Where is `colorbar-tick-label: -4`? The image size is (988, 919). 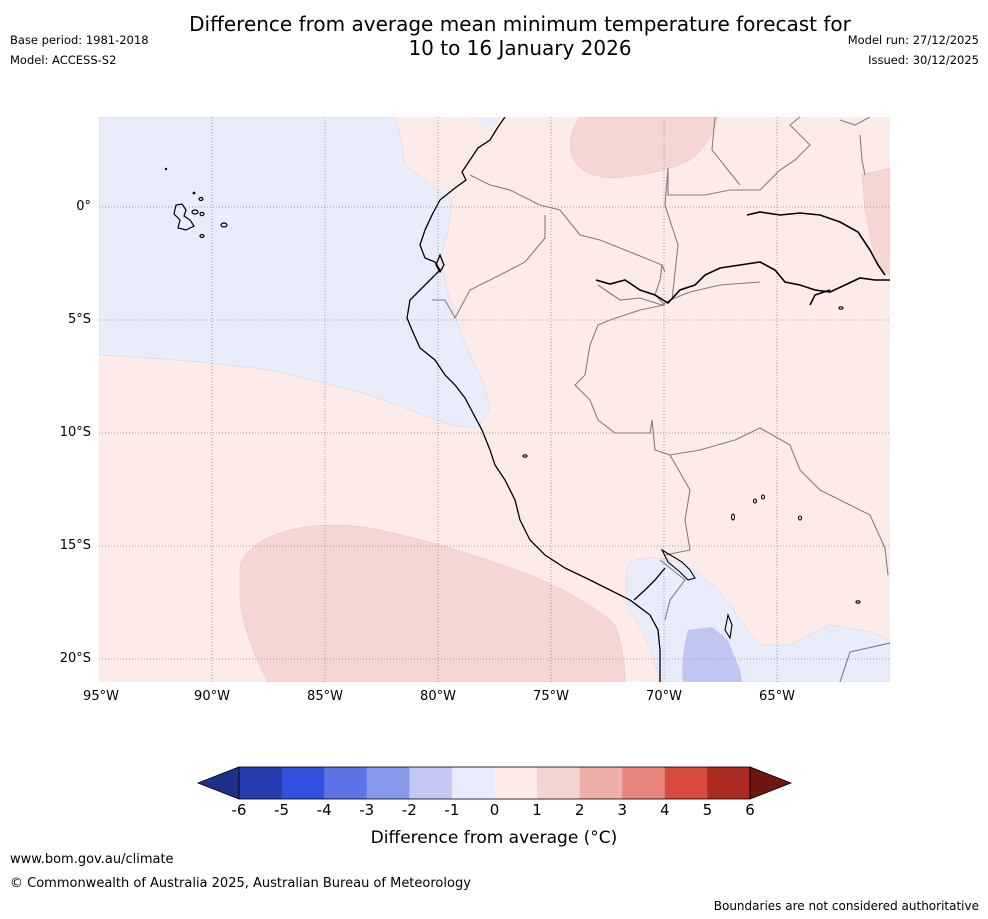
colorbar-tick-label: -4 is located at coordinates (324, 810).